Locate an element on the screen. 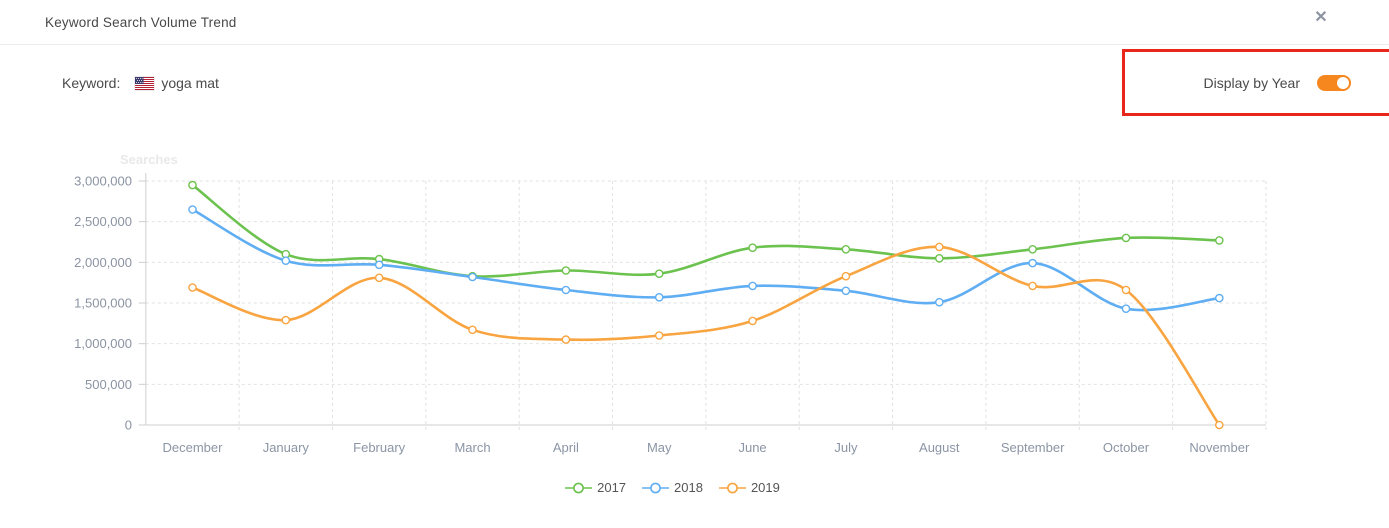 Image resolution: width=1389 pixels, height=528 pixels. legend-label: 2018 is located at coordinates (688, 487).